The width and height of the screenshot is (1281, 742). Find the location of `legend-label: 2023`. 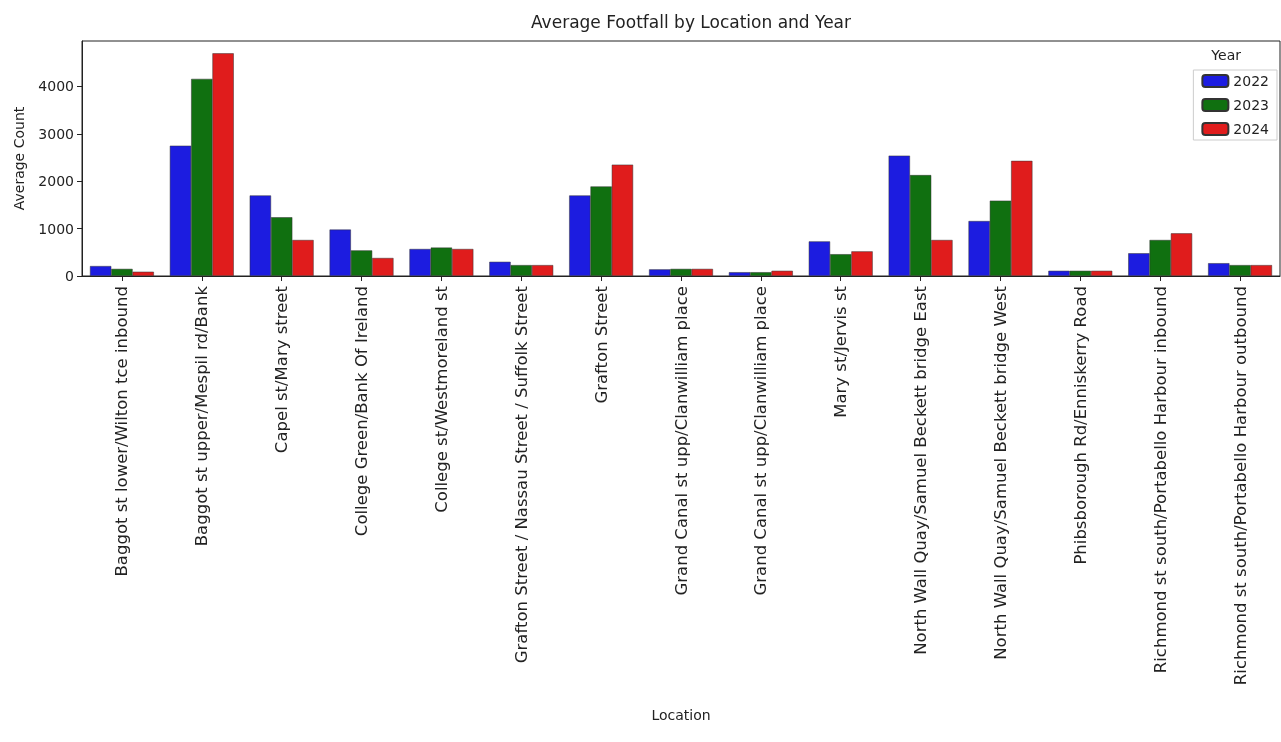

legend-label: 2023 is located at coordinates (1251, 105).